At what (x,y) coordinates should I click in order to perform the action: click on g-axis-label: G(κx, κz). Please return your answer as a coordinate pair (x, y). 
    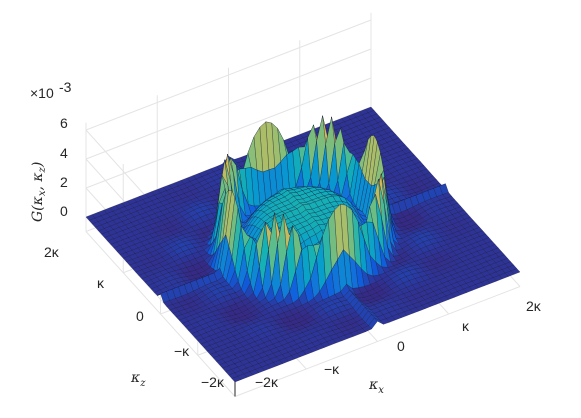
    Looking at the image, I should click on (39, 192).